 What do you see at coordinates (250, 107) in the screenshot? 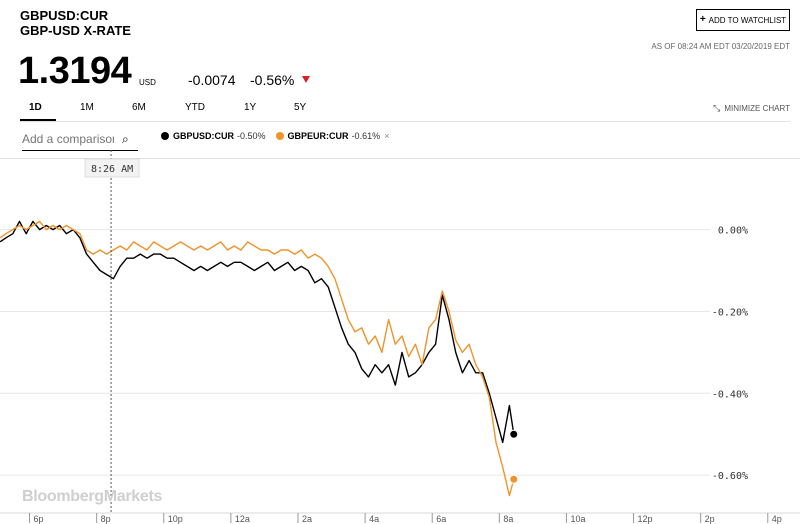
I see `tab-1y: 1Y` at bounding box center [250, 107].